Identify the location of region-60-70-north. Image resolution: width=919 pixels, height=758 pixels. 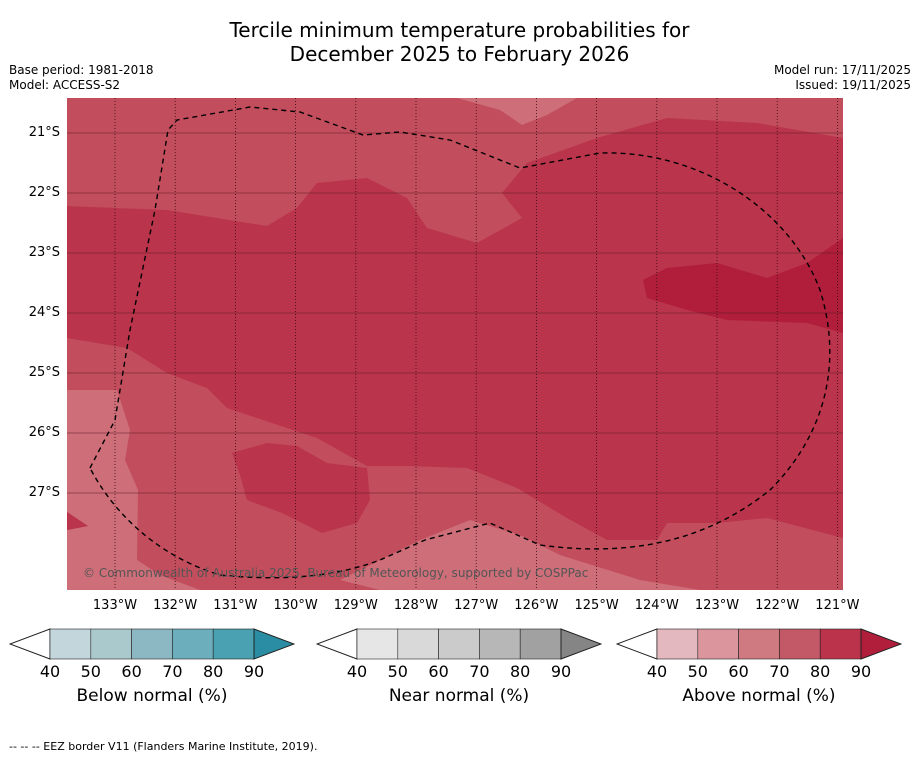
(517, 111).